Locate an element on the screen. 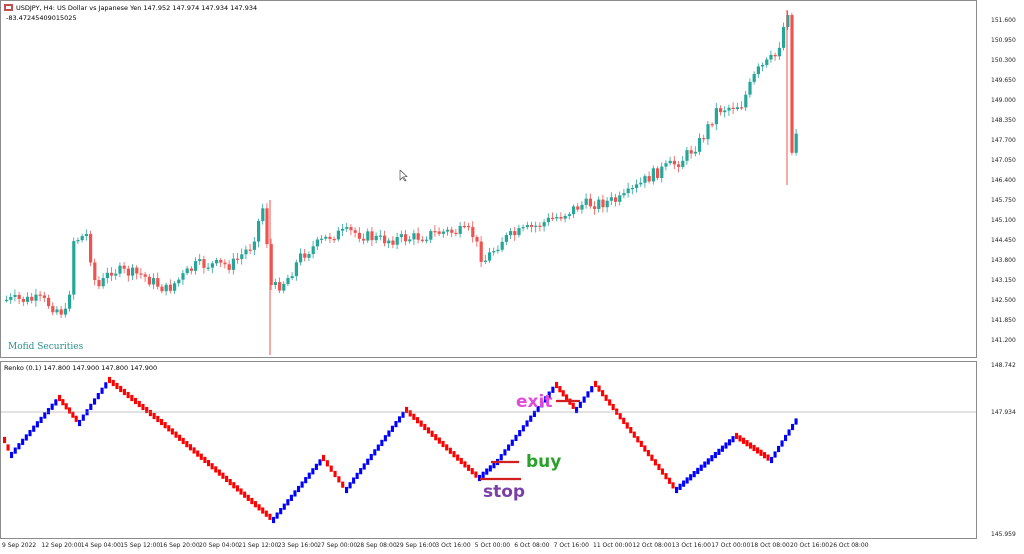 The image size is (1024, 554). price-tick-label: 146.400 is located at coordinates (1003, 180).